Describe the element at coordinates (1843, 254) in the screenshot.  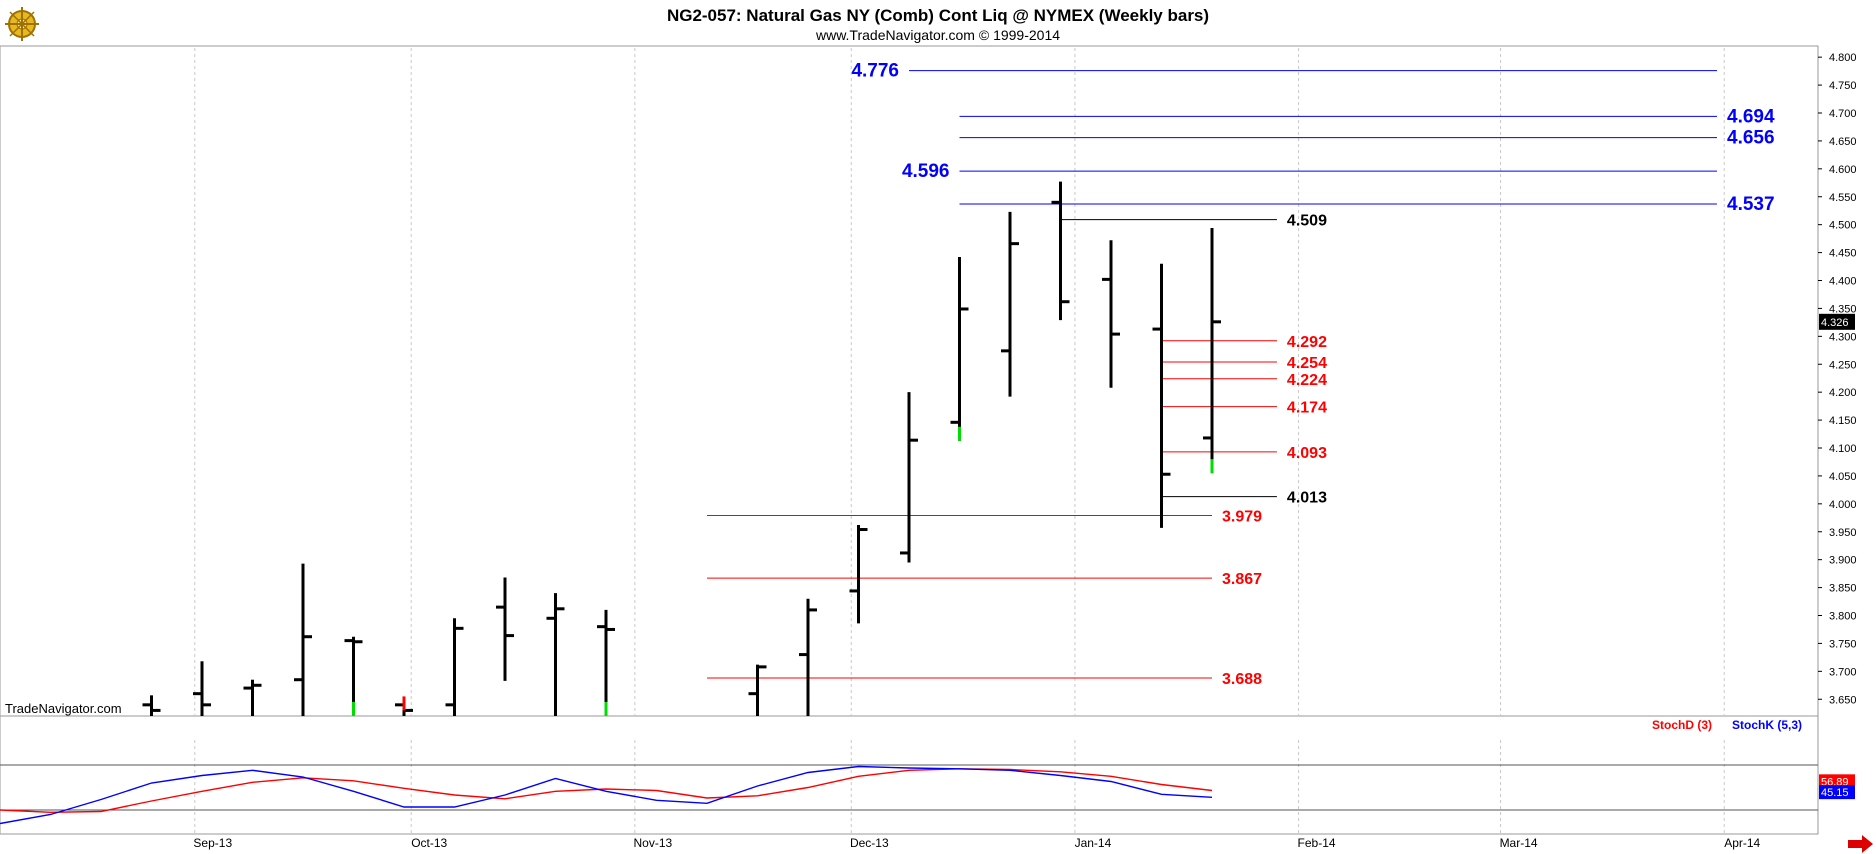
I see `y-tick-label: 4.450` at that location.